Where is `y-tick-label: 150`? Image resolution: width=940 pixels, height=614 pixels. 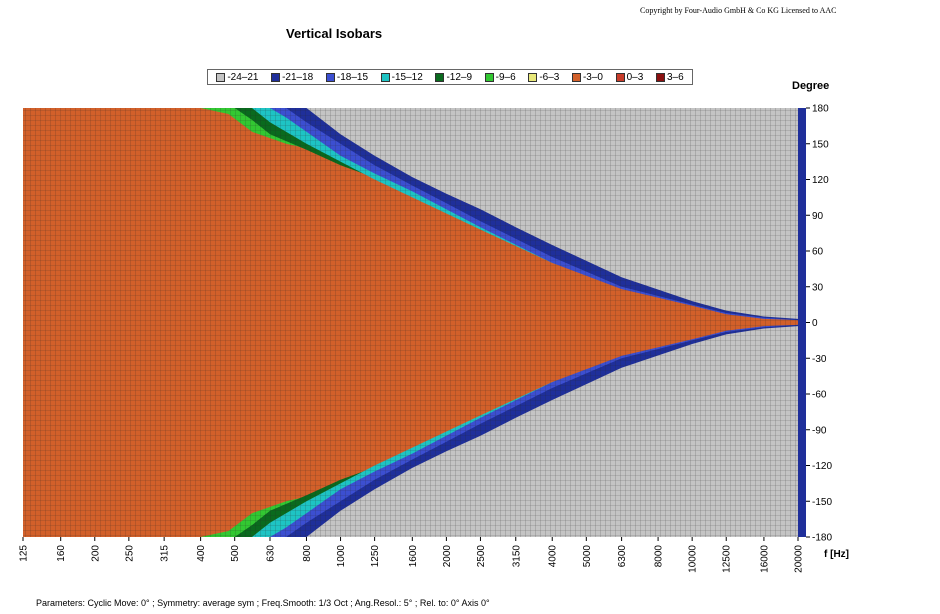
y-tick-label: 150 is located at coordinates (820, 144).